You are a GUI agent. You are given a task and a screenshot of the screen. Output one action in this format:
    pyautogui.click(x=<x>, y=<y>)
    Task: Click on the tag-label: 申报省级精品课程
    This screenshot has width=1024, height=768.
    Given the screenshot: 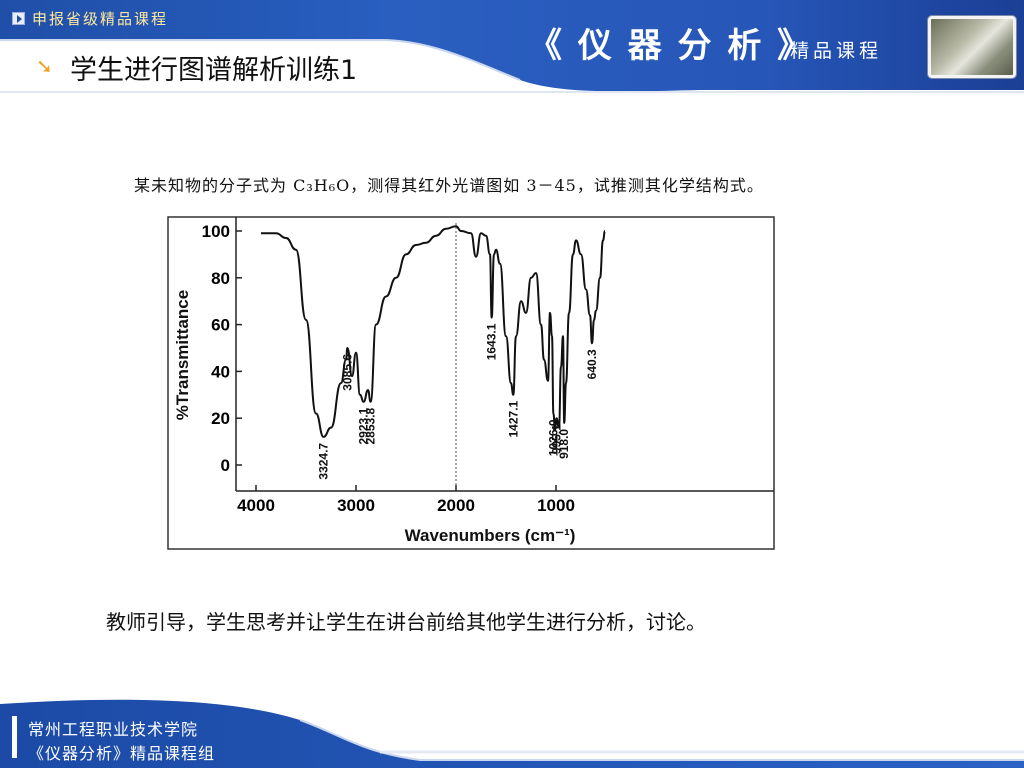 What is the action you would take?
    pyautogui.click(x=100, y=19)
    